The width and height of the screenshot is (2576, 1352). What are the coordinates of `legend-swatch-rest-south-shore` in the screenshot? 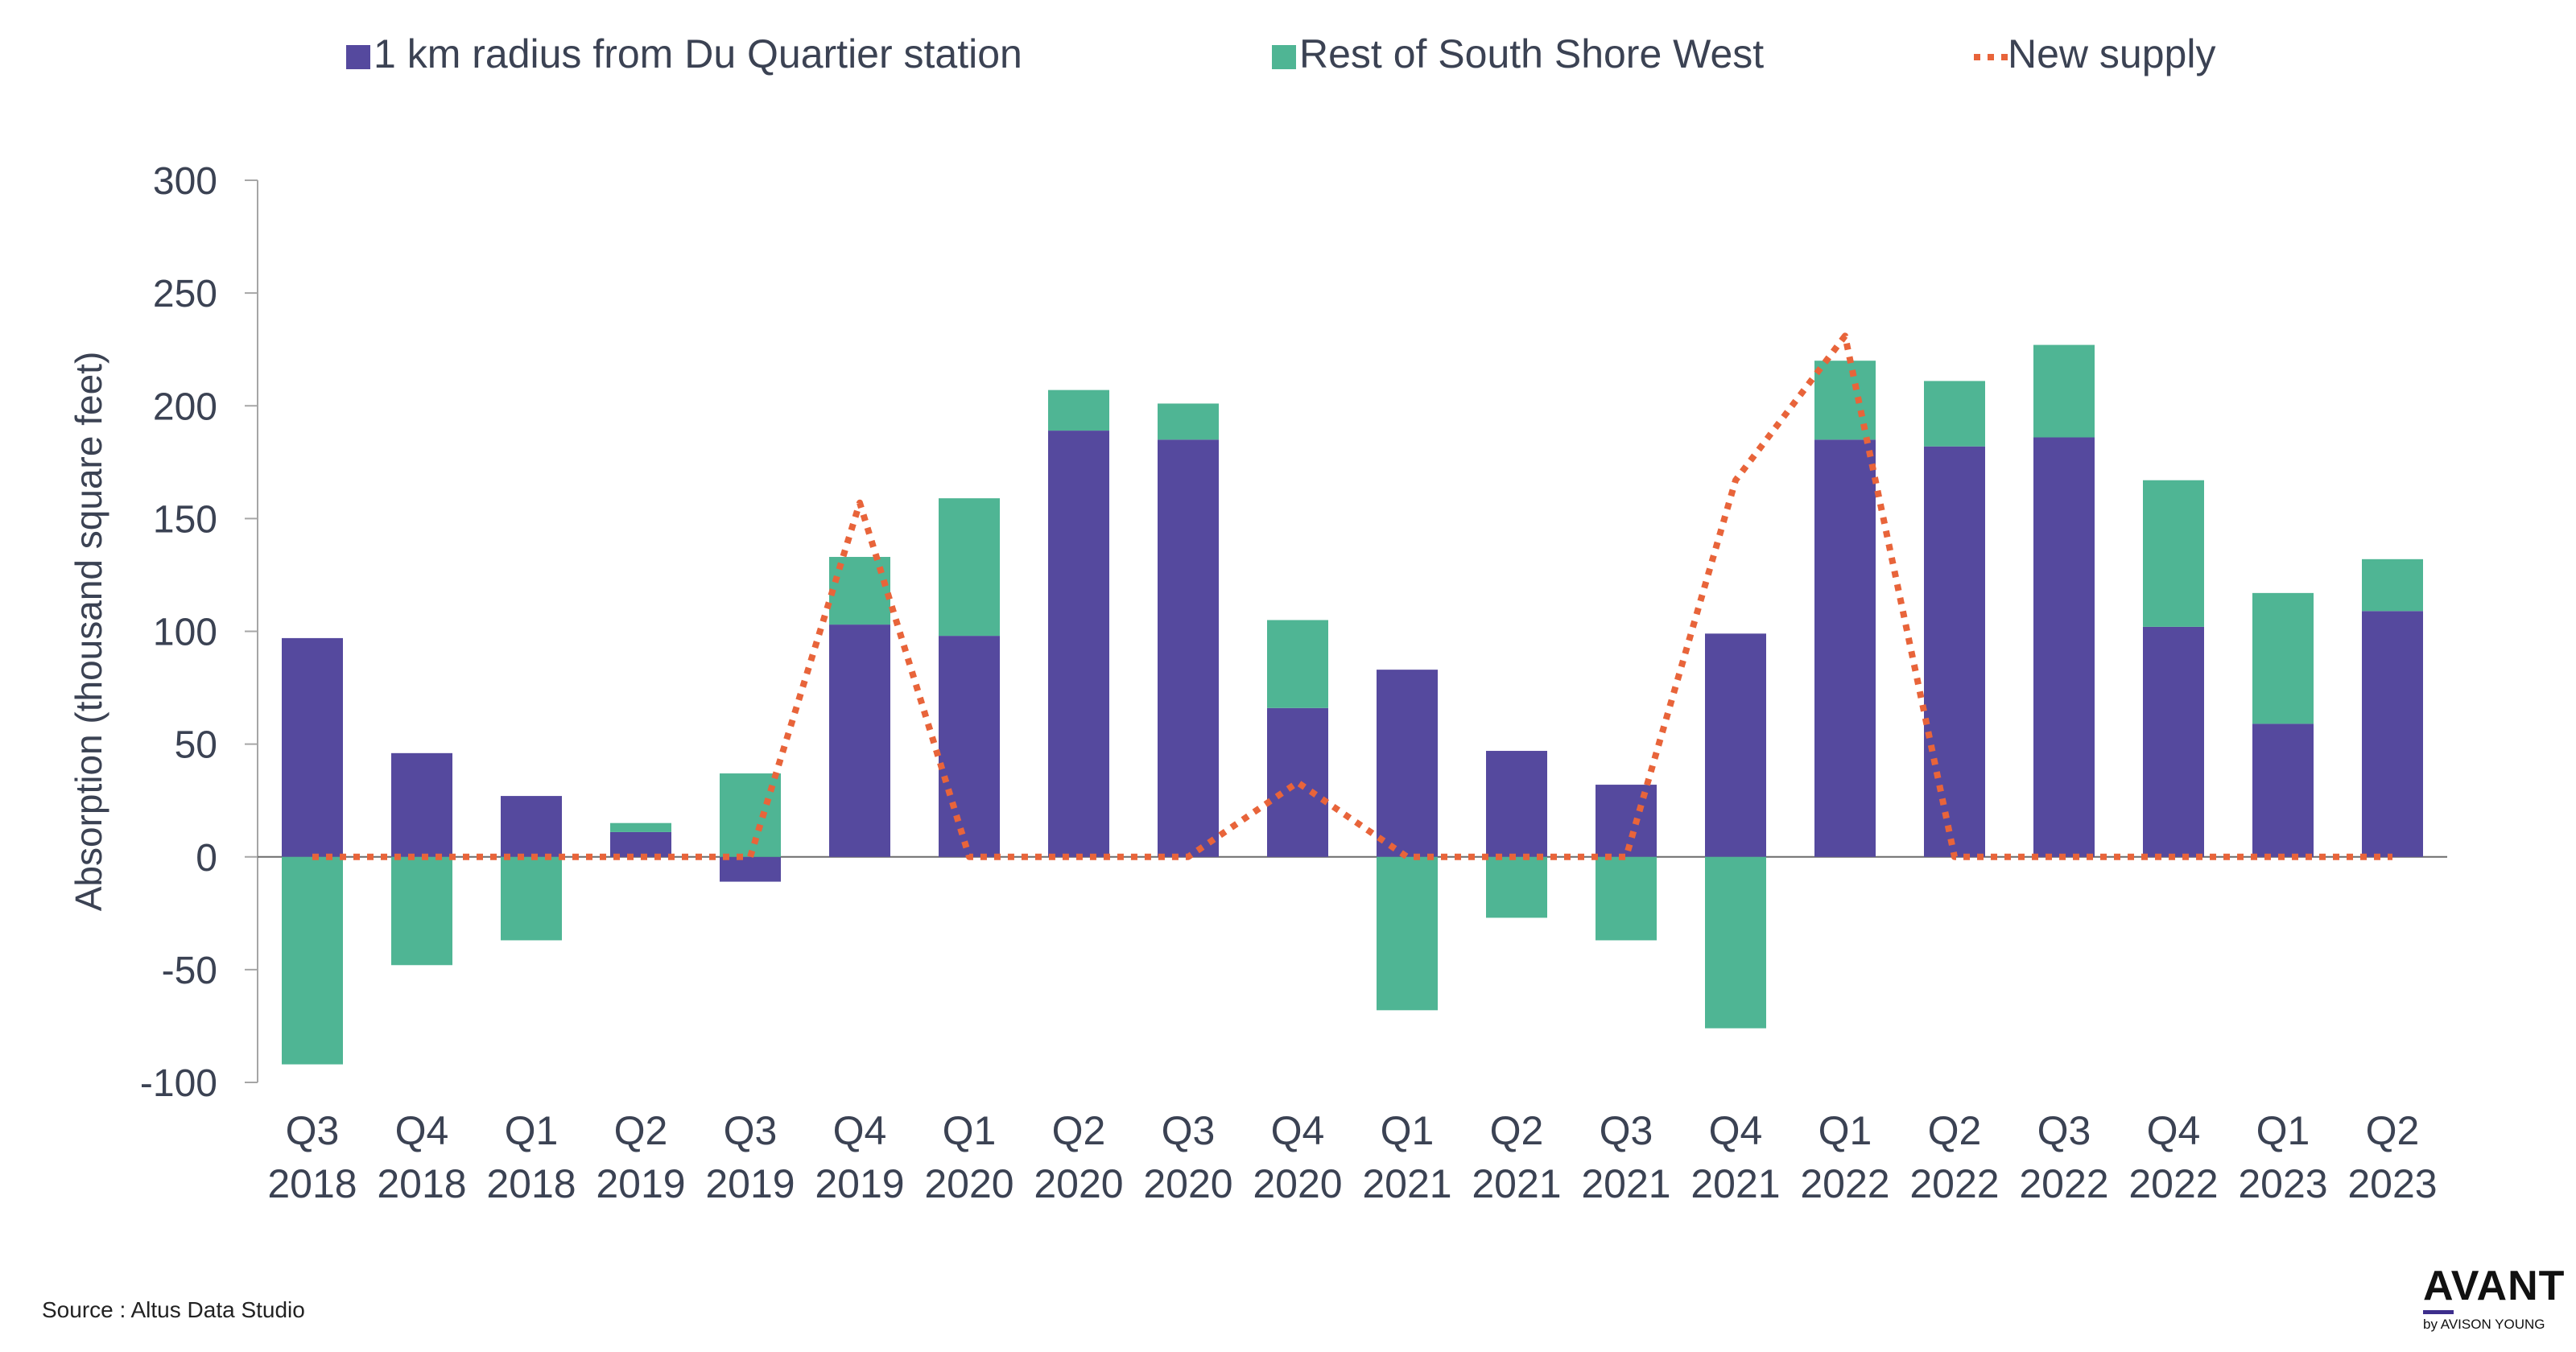 It's located at (1284, 57).